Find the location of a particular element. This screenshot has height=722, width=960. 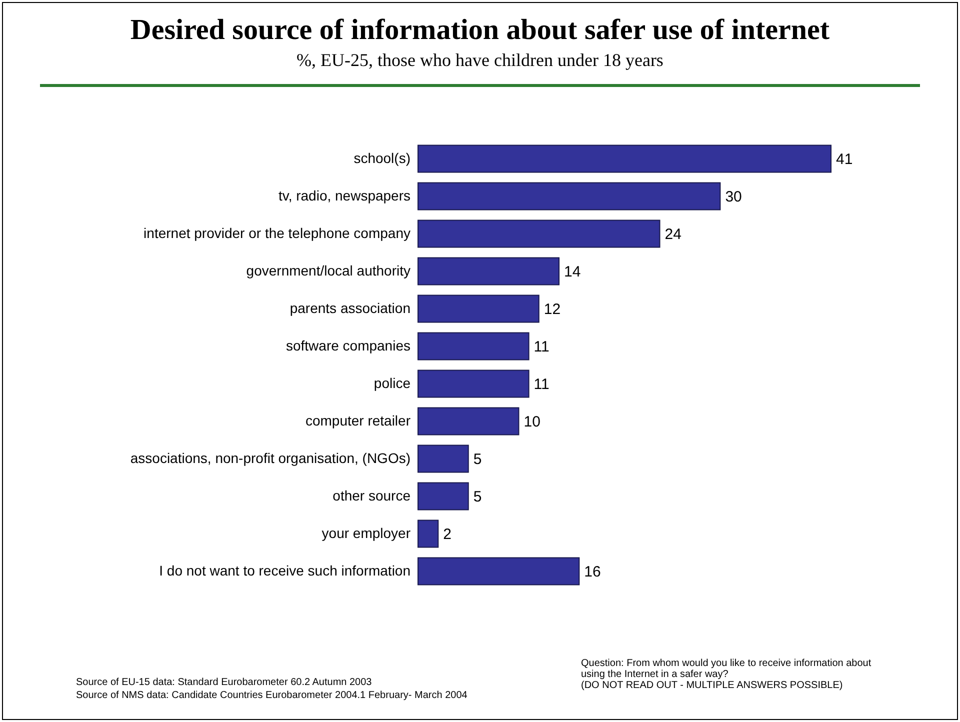

data-label: 16 is located at coordinates (592, 571).